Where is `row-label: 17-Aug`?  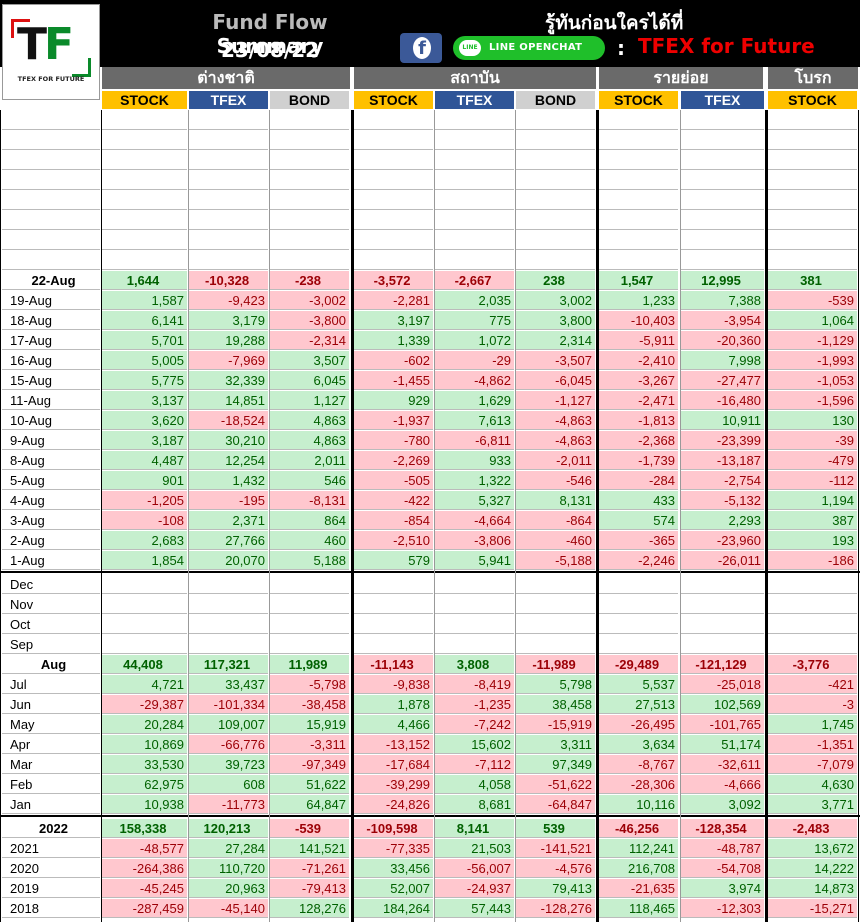 row-label: 17-Aug is located at coordinates (51, 340).